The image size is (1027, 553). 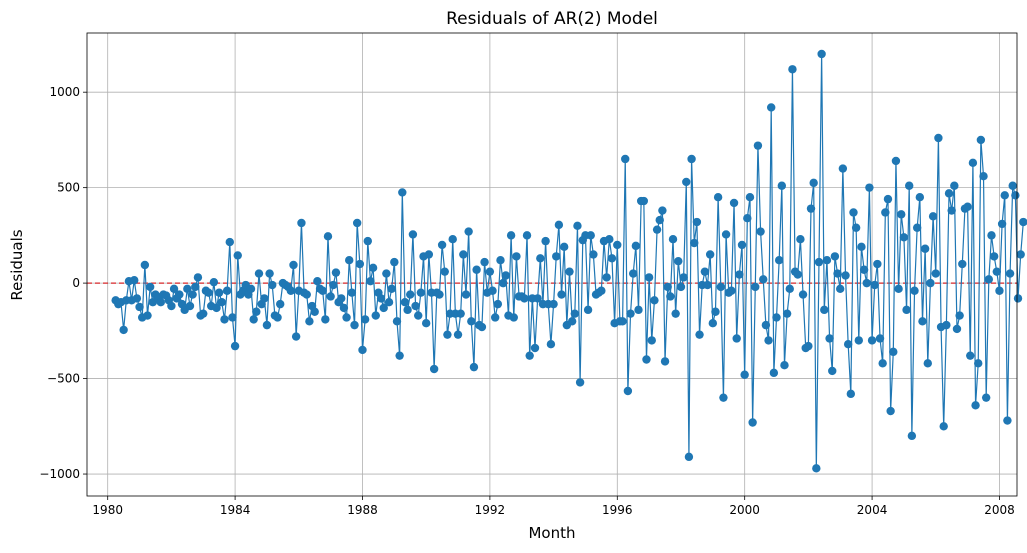 What do you see at coordinates (235, 510) in the screenshot?
I see `x-tick-label: 1984` at bounding box center [235, 510].